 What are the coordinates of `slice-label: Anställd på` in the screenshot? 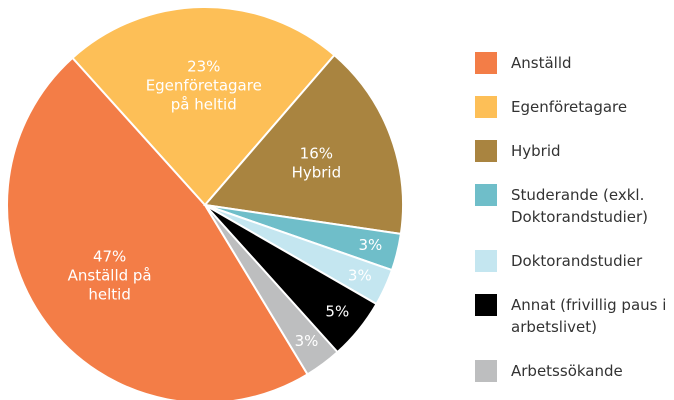 It's located at (110, 275).